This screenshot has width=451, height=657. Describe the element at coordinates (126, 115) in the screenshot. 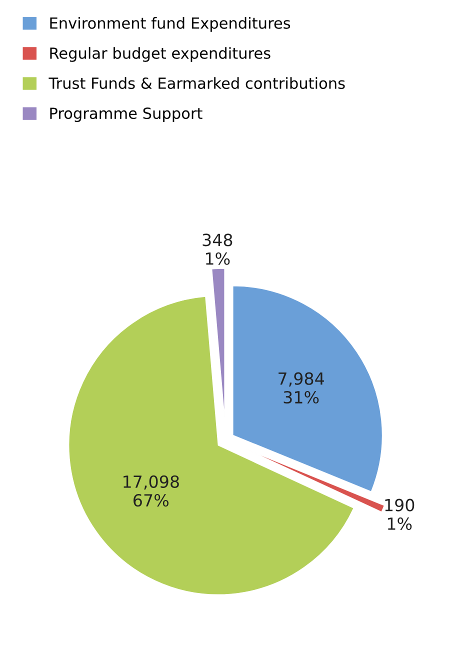

I see `legend-label: Programme Support` at that location.